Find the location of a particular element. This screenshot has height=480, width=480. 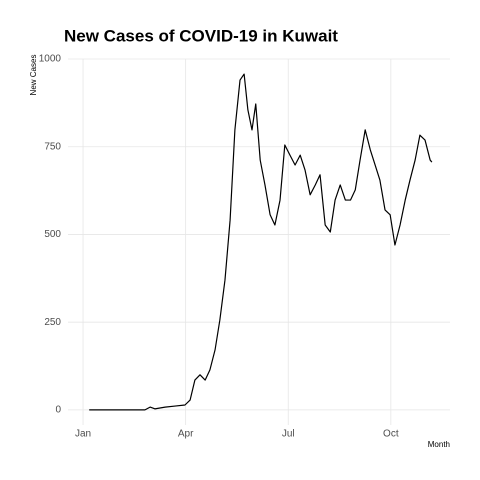

y-tick-label: 250 is located at coordinates (52, 322).